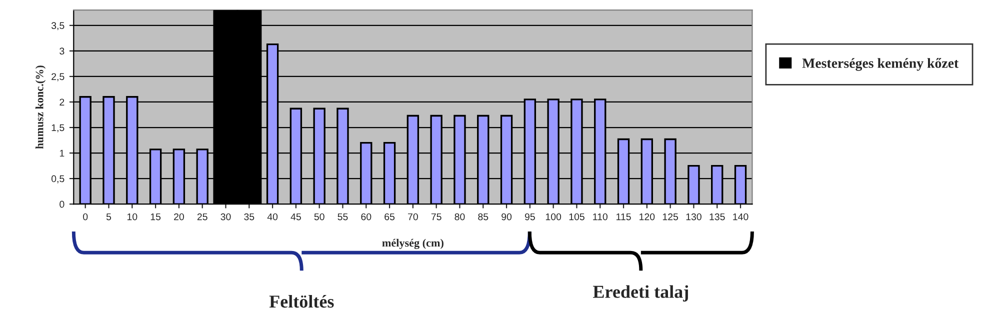  I want to click on x-tick-label: 85, so click(483, 216).